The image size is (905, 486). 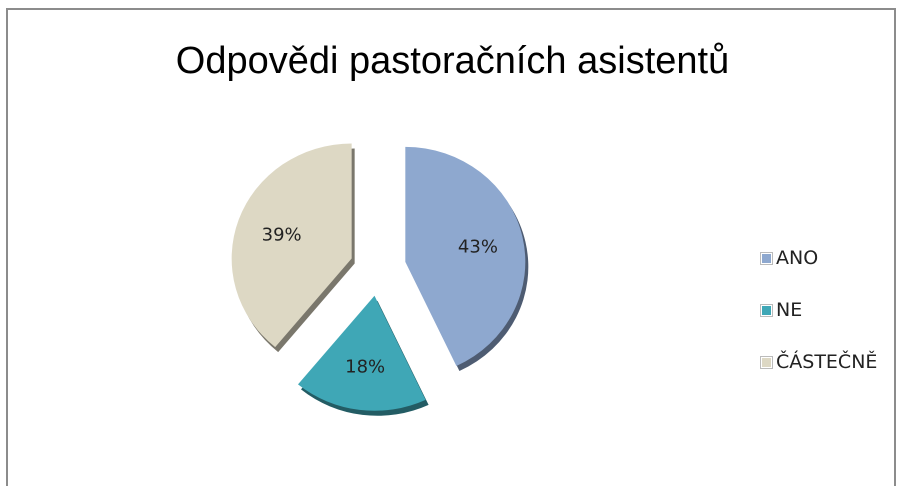 I want to click on legend-label-ne: NE, so click(x=789, y=310).